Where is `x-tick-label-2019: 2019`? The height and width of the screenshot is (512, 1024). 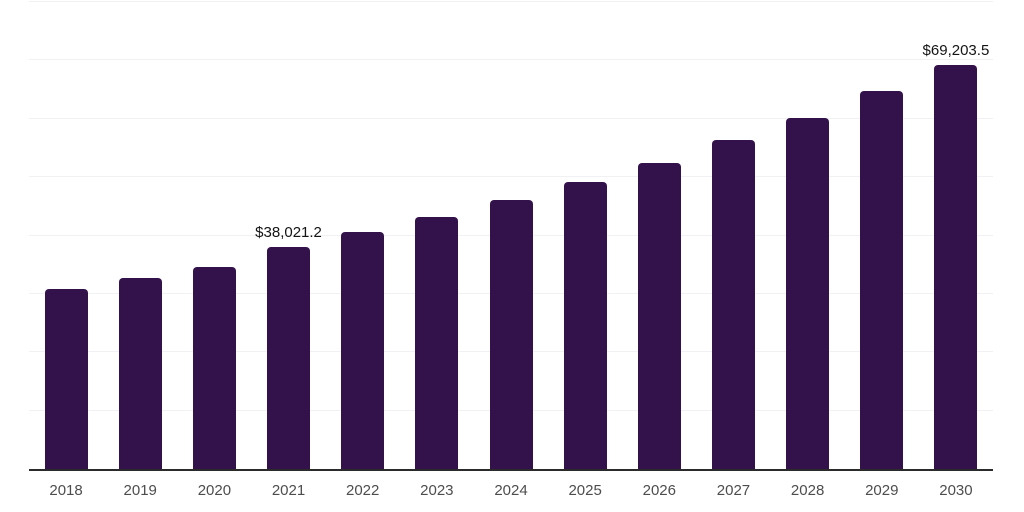
x-tick-label-2019: 2019 is located at coordinates (140, 490).